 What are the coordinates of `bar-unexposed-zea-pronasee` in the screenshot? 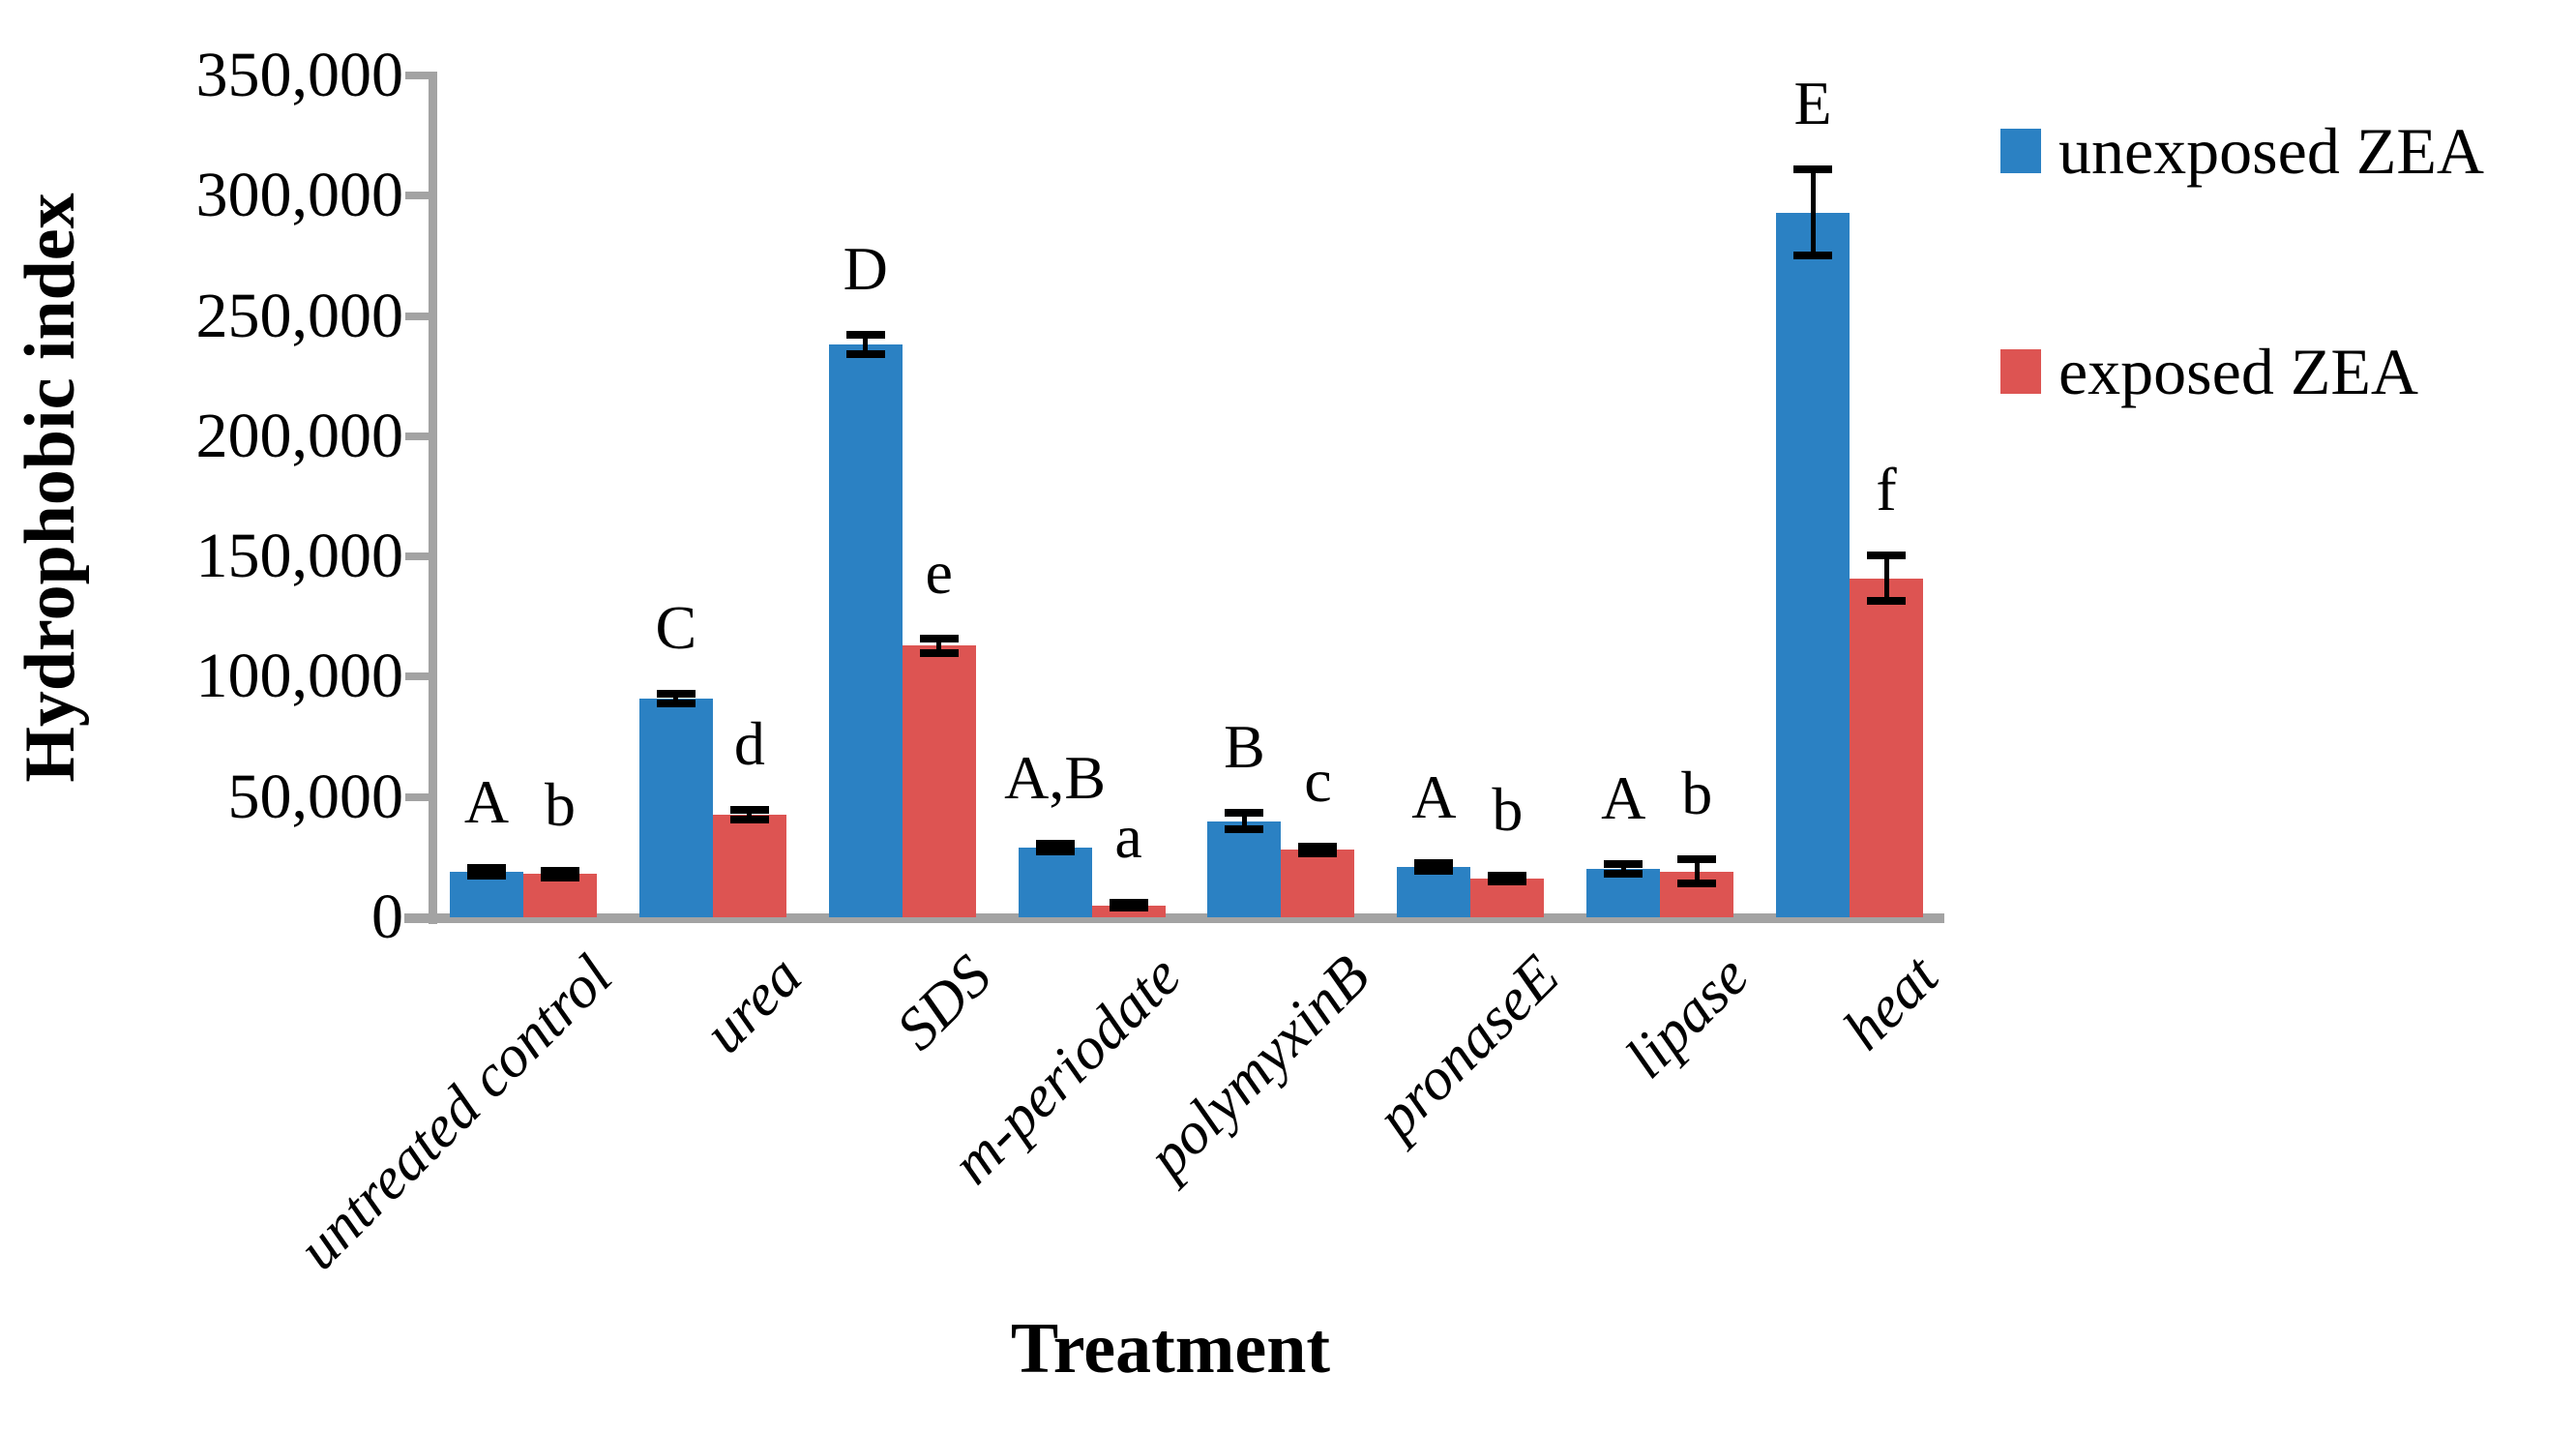 It's located at (1434, 891).